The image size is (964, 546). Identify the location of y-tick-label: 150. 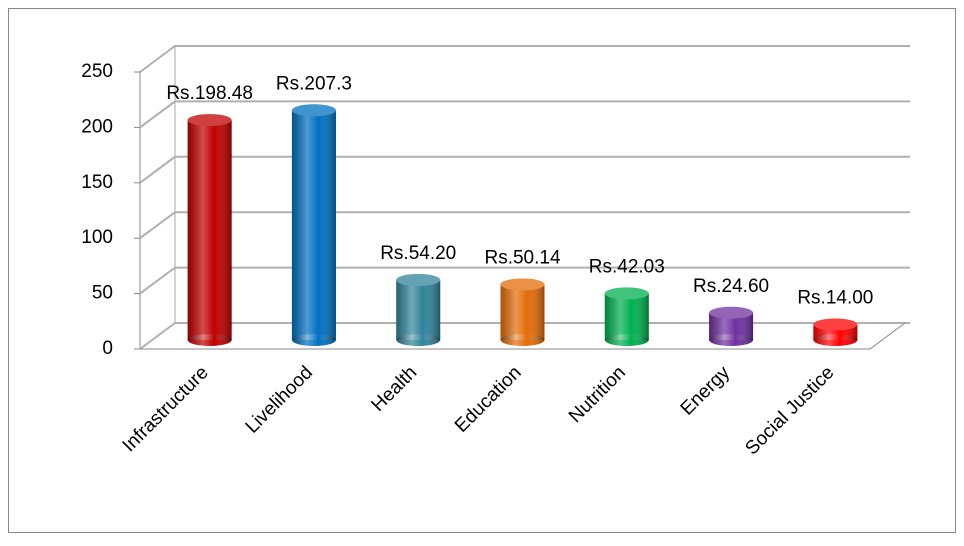
(97, 182).